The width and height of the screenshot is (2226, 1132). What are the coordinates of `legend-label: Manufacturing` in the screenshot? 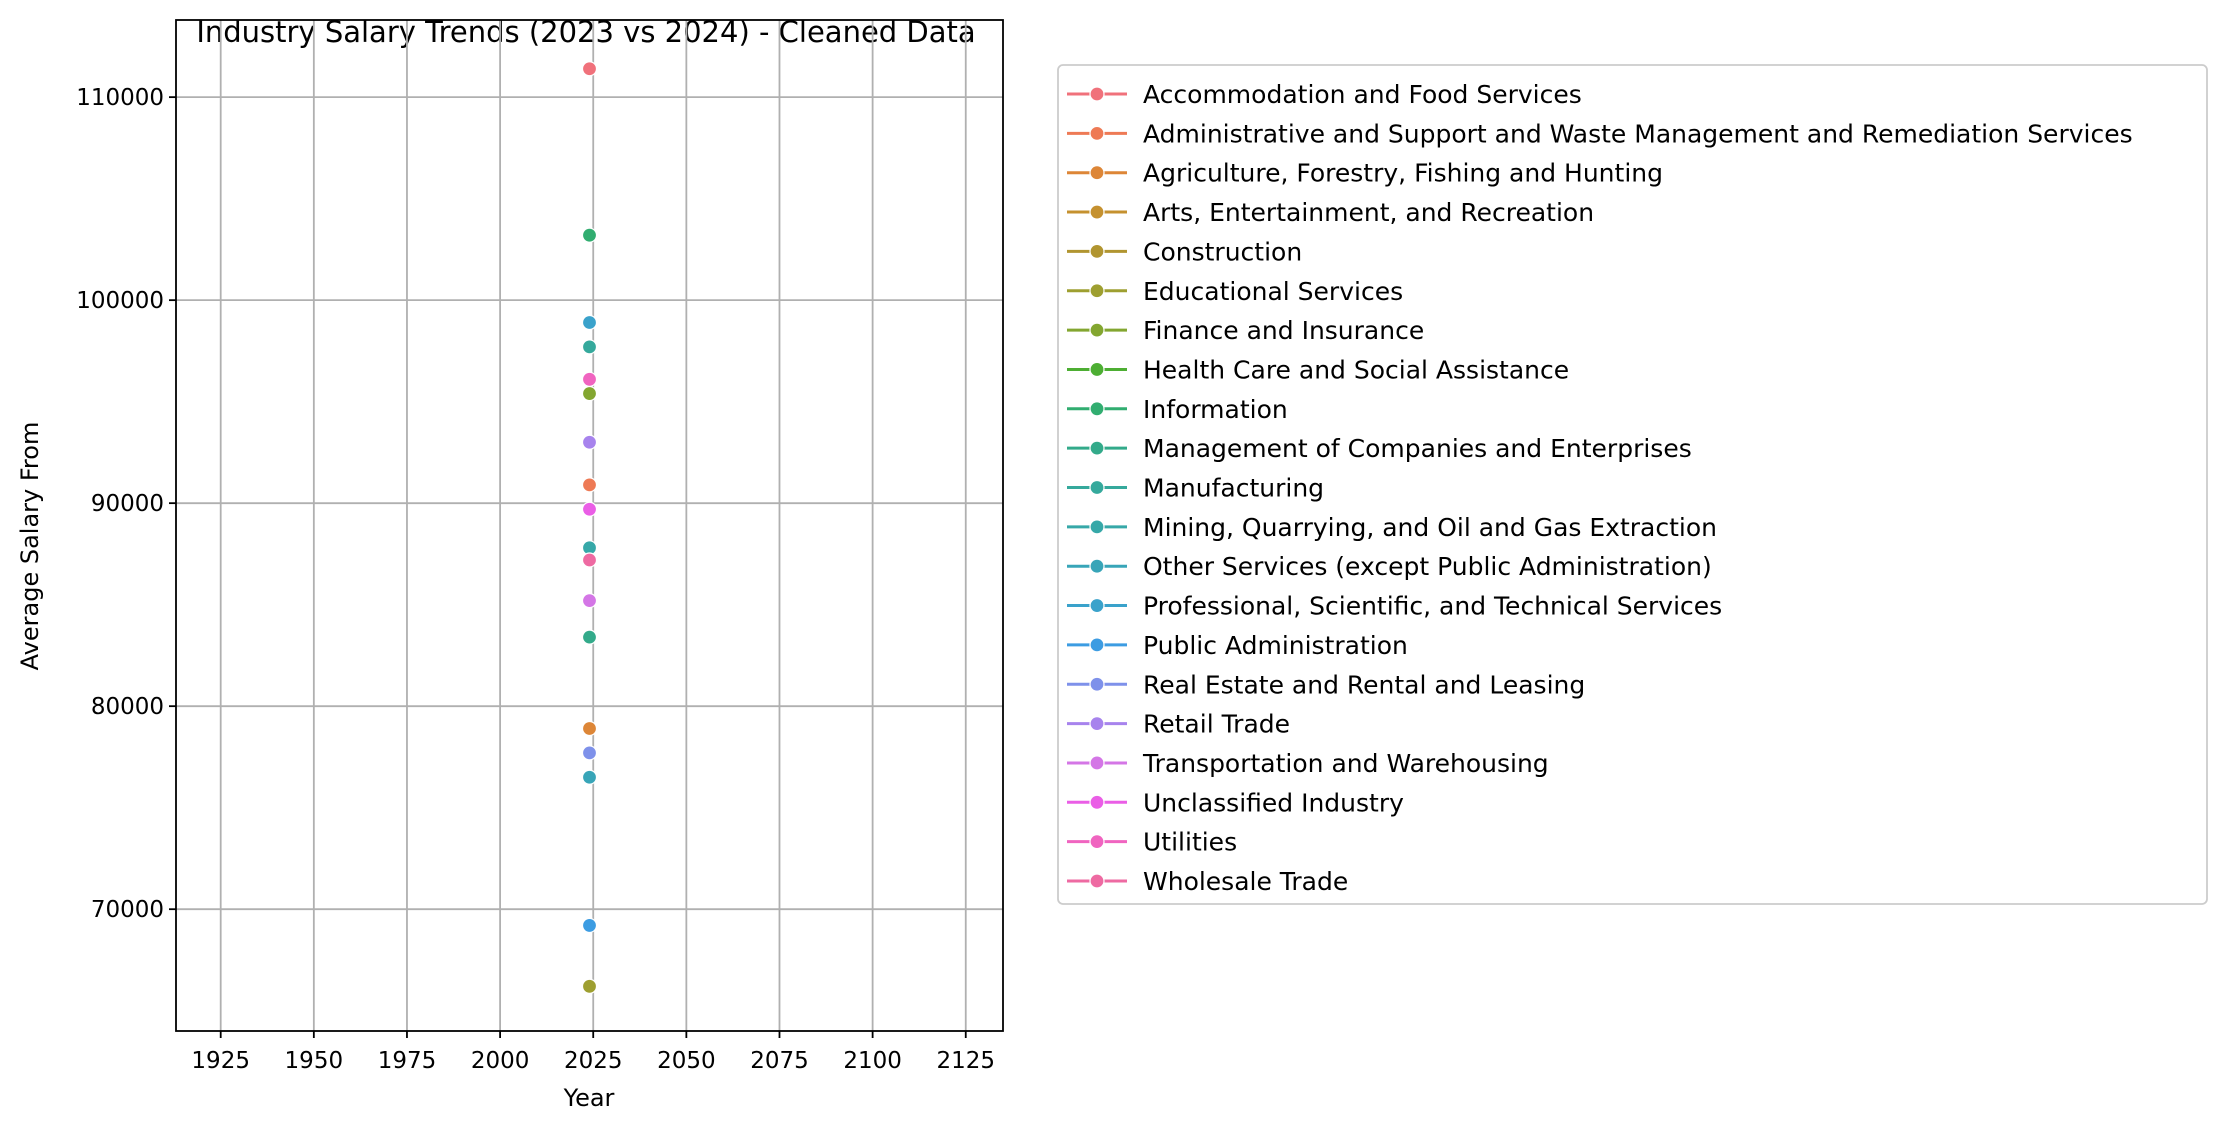 It's located at (1233, 488).